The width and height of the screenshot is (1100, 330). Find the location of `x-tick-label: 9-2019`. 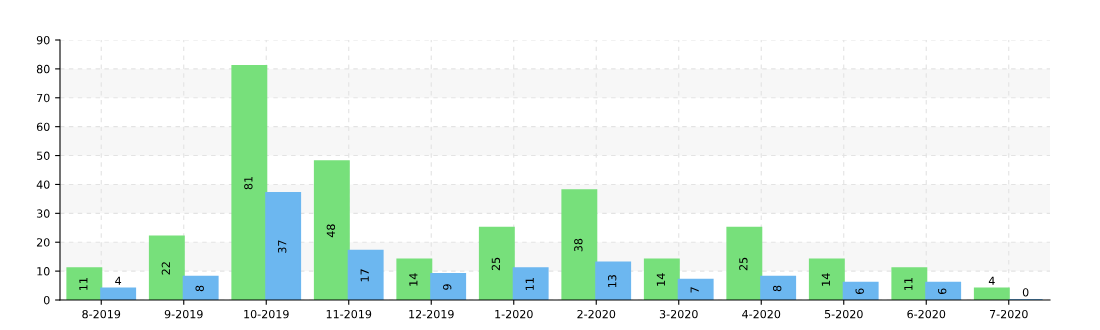

x-tick-label: 9-2019 is located at coordinates (183, 314).